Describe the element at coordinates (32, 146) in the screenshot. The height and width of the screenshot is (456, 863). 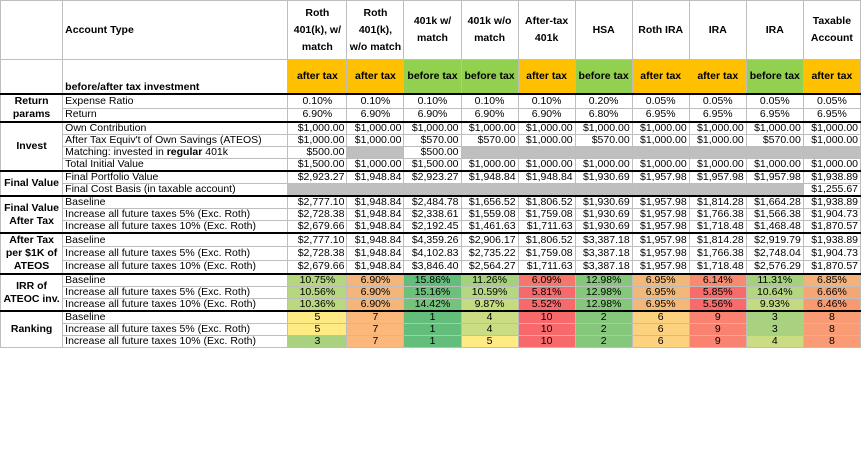
I see `section-group-label: Invest` at that location.